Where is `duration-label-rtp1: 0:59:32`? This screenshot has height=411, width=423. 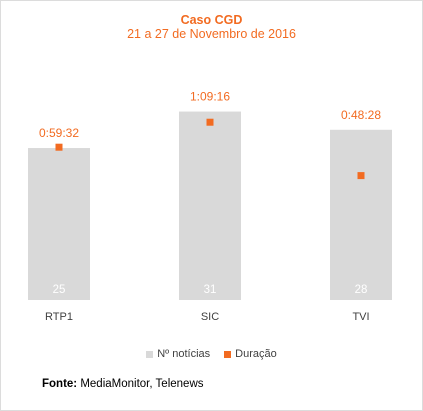 duration-label-rtp1: 0:59:32 is located at coordinates (59, 133).